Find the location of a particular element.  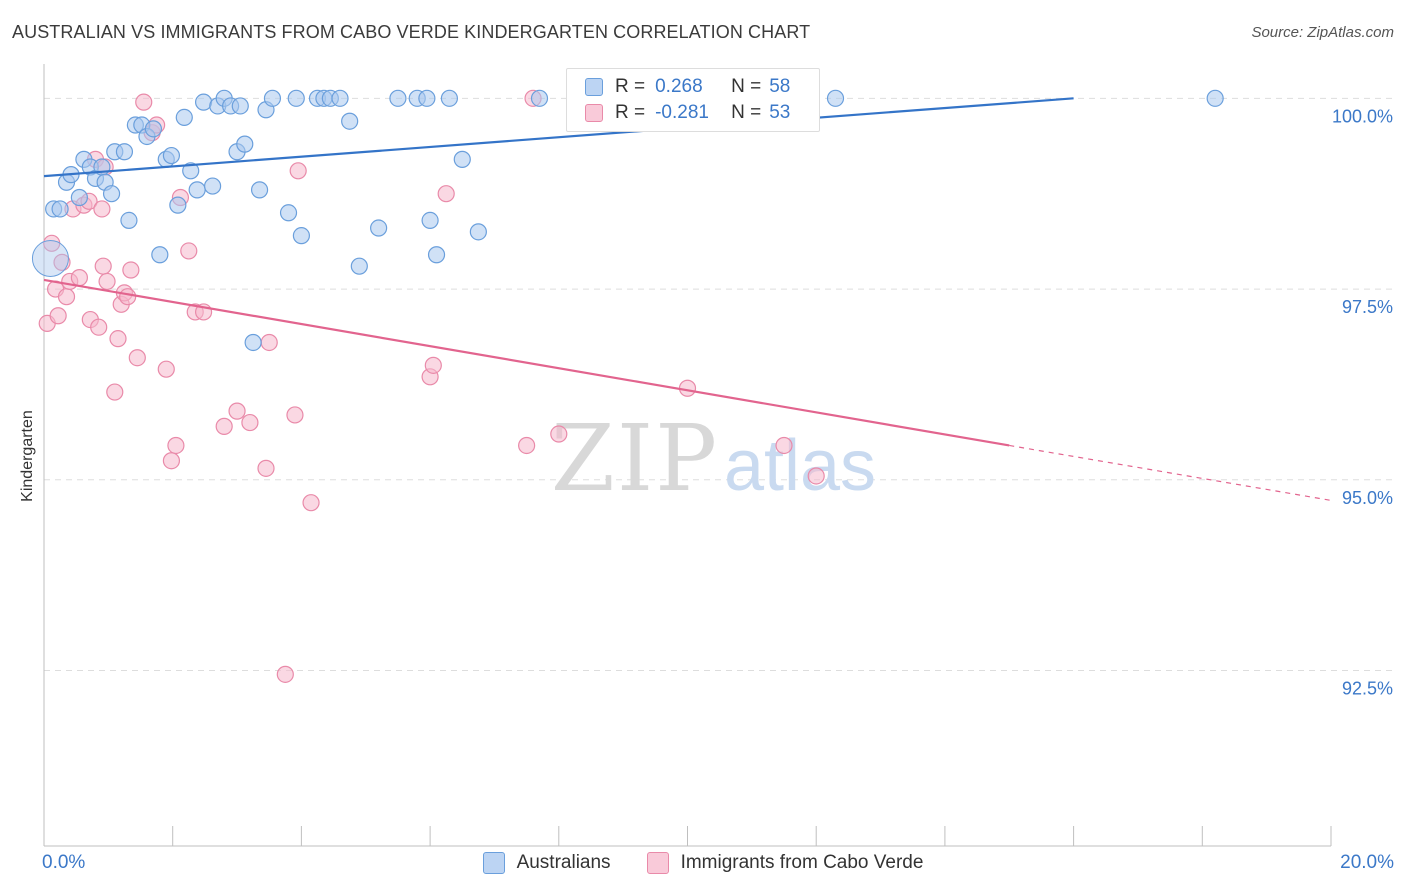

y-tick-labels: 92.5% 95.0% 97.5% 100.0% is located at coordinates (1362, 402).